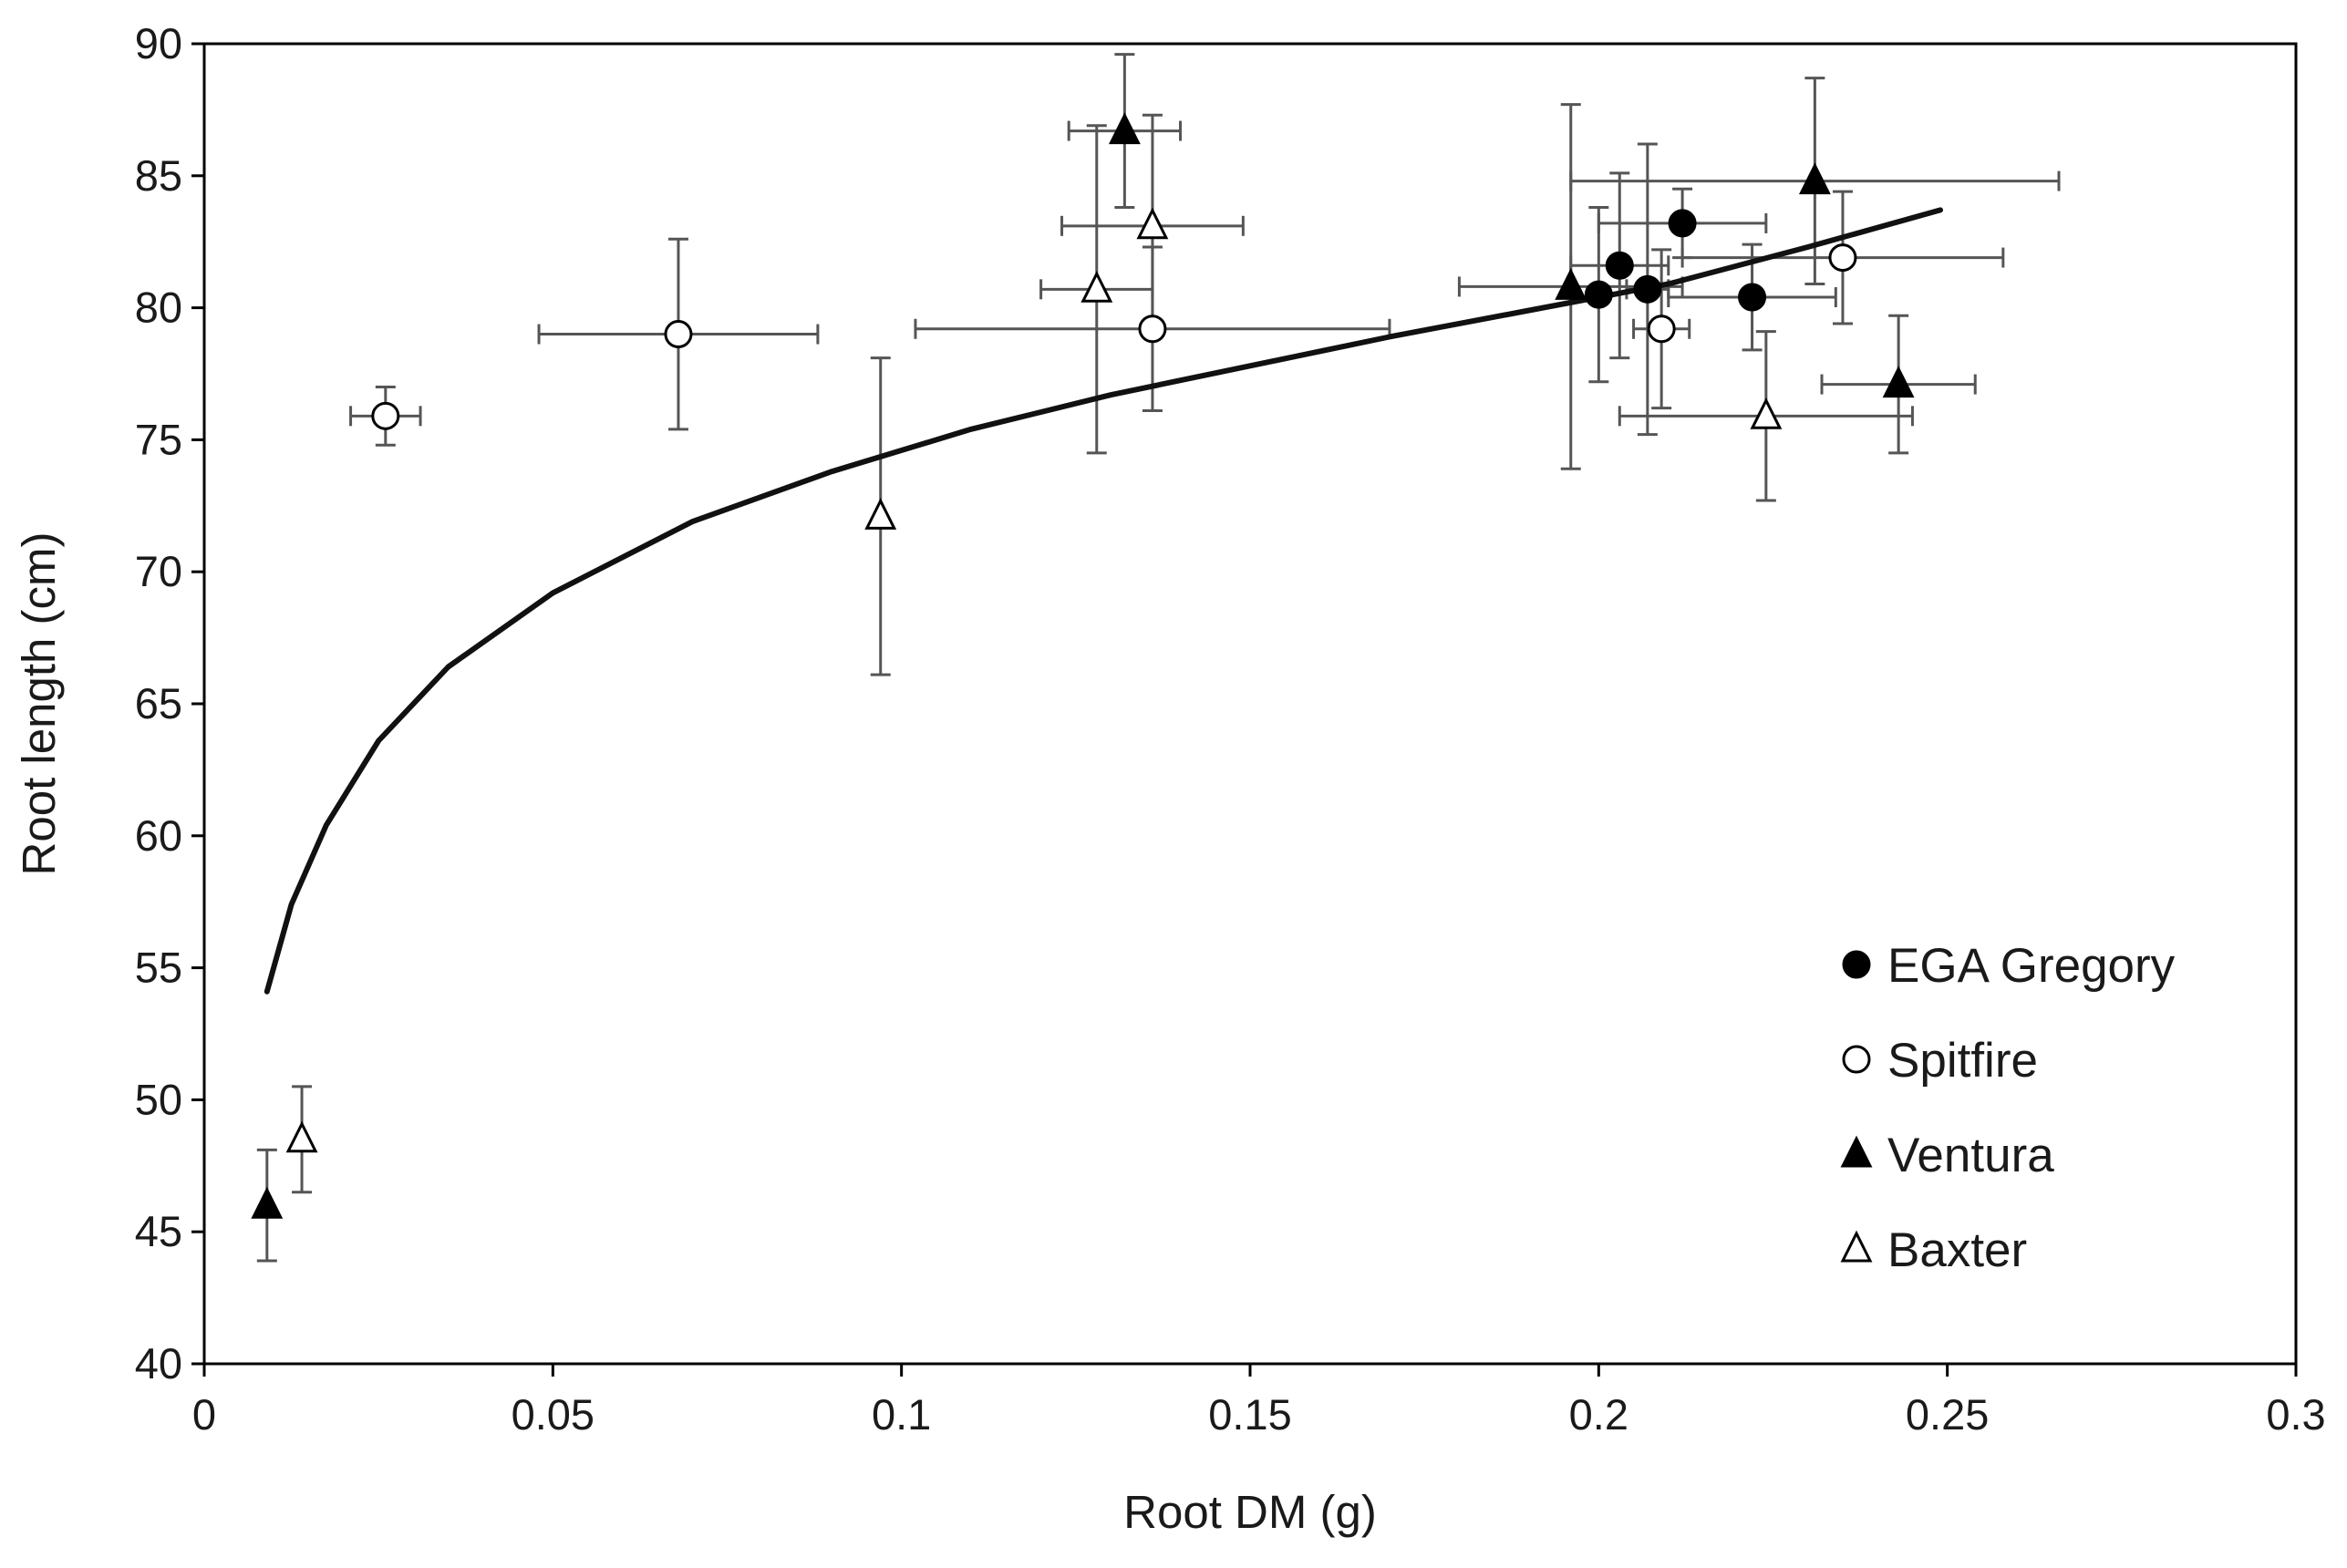 This screenshot has width=2347, height=1568. What do you see at coordinates (2031, 966) in the screenshot?
I see `legend-label-ega-gregory: EGA Gregory` at bounding box center [2031, 966].